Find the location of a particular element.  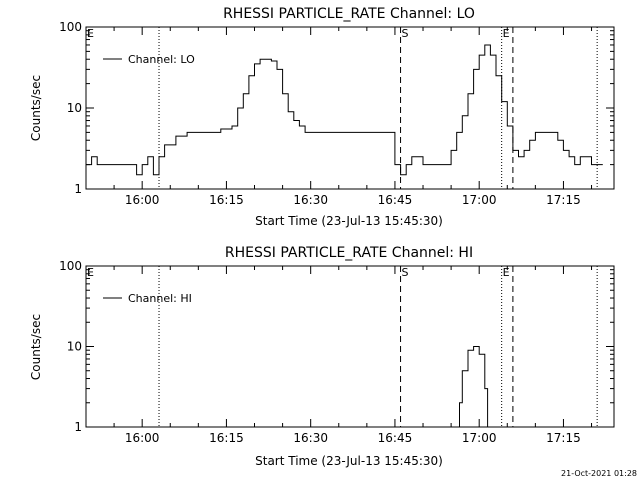

chart-title: RHESSI PARTICLE_RATE Channel: LO is located at coordinates (349, 14).